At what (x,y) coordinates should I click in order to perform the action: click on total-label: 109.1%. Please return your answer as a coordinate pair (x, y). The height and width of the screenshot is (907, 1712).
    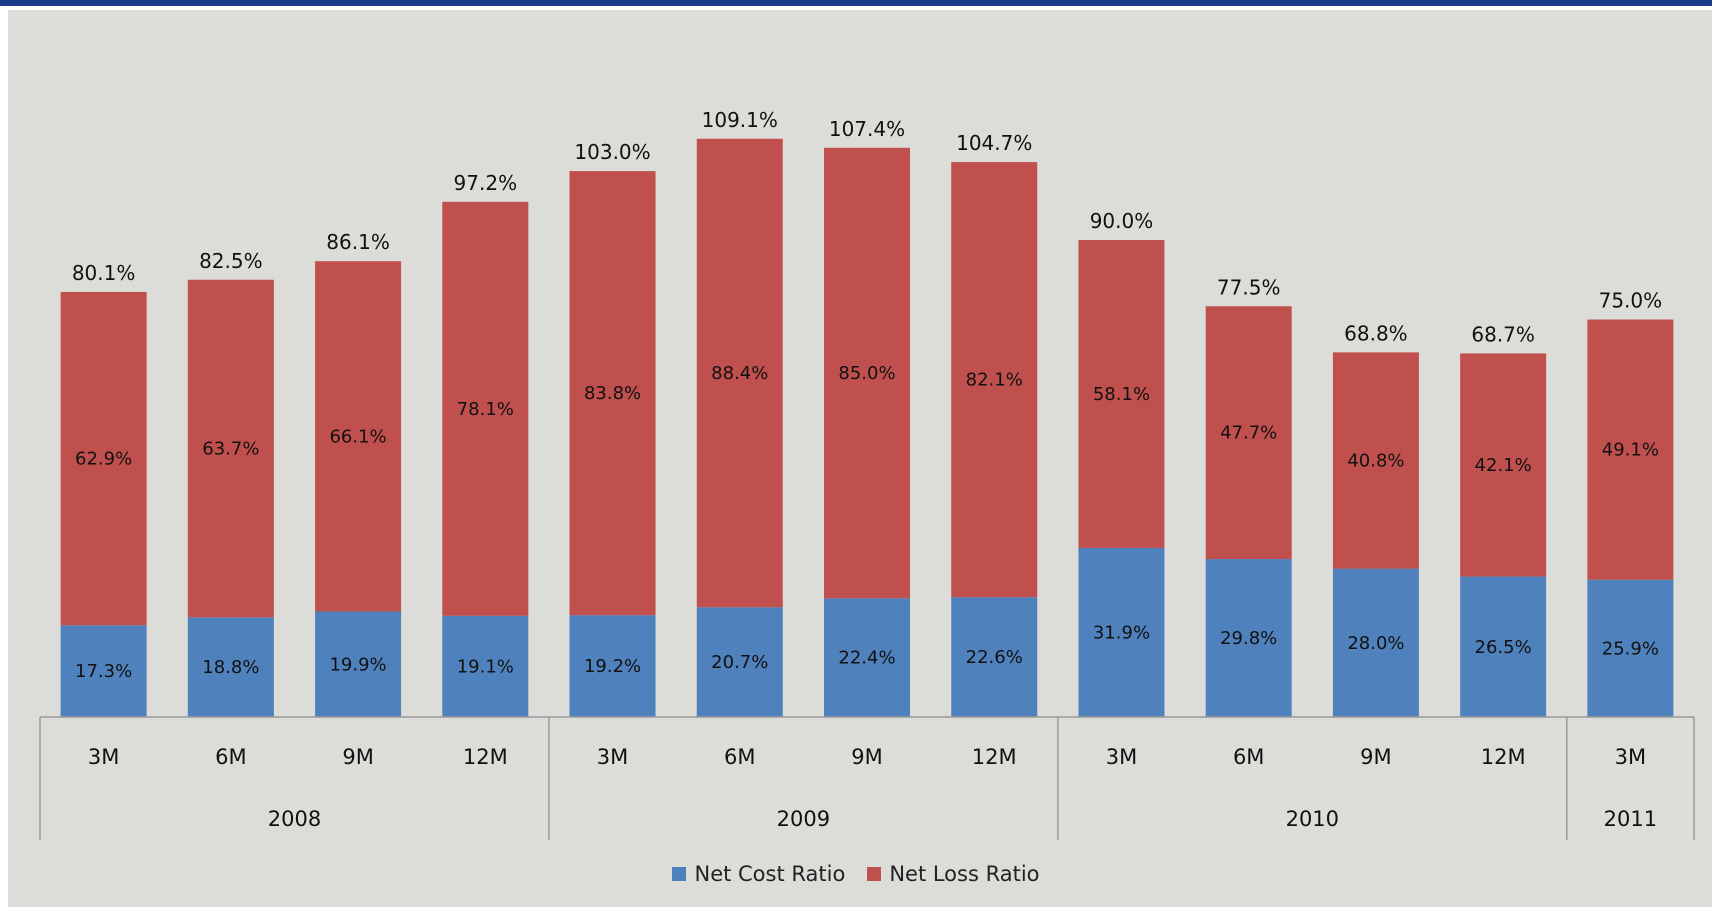
    Looking at the image, I should click on (740, 120).